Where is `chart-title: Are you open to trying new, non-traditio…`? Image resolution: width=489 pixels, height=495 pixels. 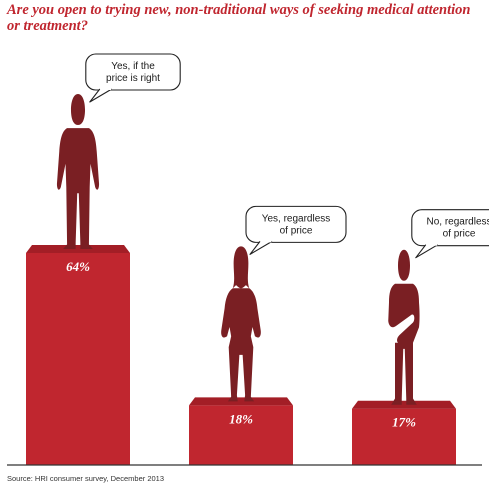 chart-title: Are you open to trying new, non-traditio… is located at coordinates (239, 18).